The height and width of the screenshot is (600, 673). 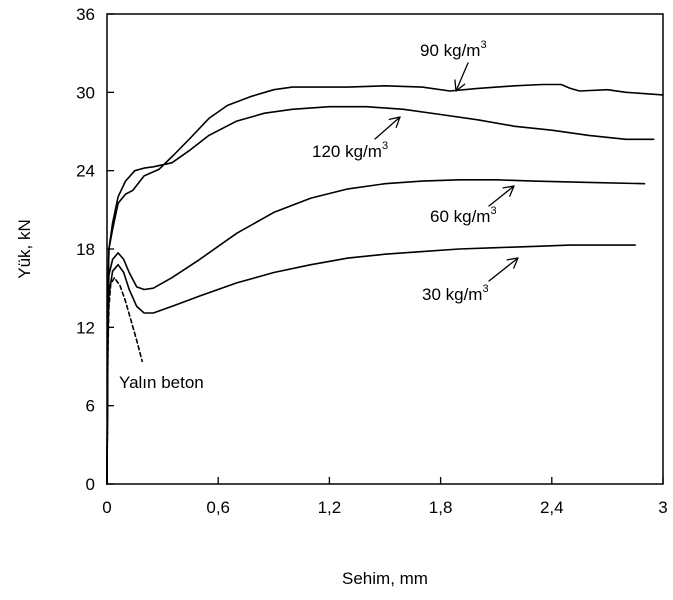 What do you see at coordinates (330, 507) in the screenshot?
I see `x-tick-label: 1,2` at bounding box center [330, 507].